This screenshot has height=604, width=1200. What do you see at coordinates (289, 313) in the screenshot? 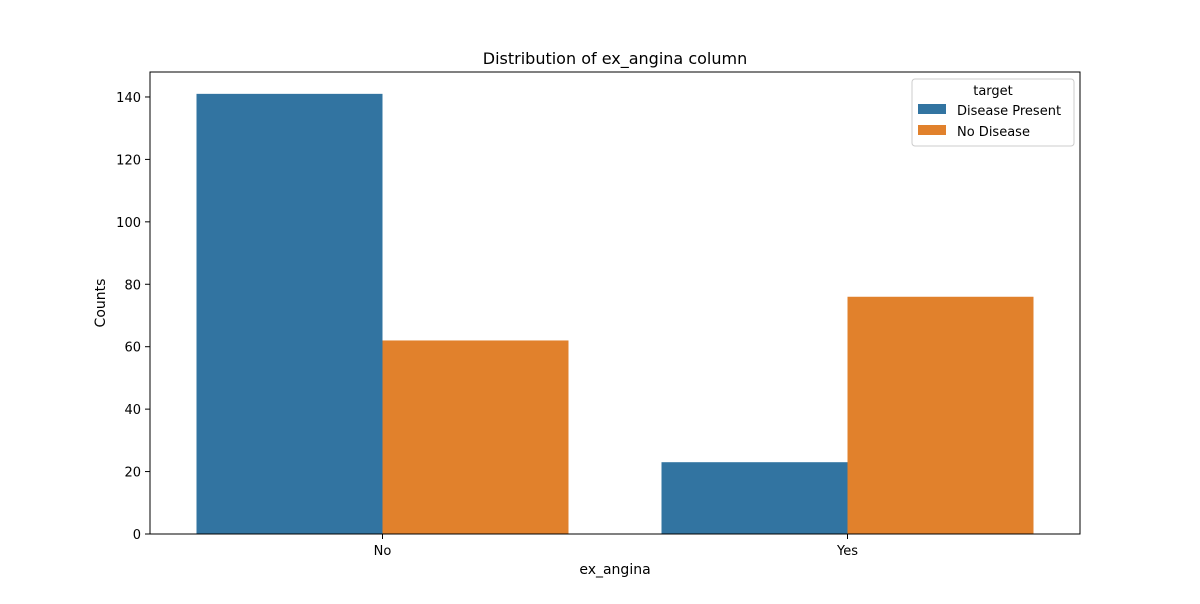
I see `bar-disease-present-no` at bounding box center [289, 313].